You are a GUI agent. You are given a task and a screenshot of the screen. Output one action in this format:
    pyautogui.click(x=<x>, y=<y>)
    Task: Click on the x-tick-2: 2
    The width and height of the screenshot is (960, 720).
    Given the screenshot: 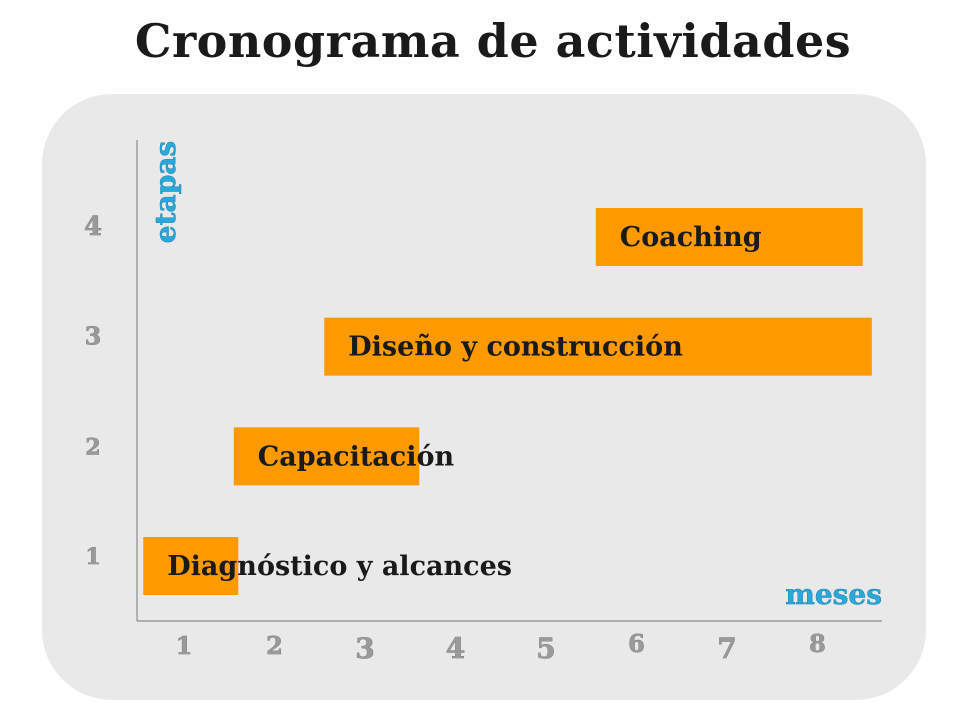 What is the action you would take?
    pyautogui.click(x=274, y=645)
    